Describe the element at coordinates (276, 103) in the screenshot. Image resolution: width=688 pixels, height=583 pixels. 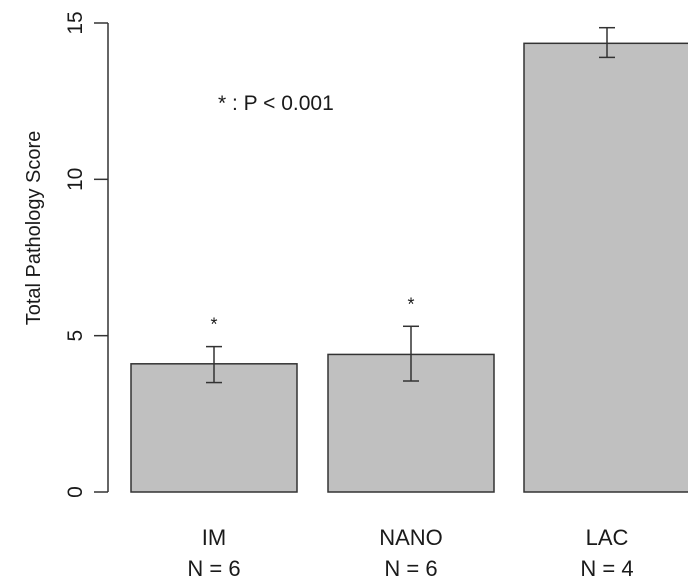
I see `significance-annotation: * : P < 0.001` at that location.